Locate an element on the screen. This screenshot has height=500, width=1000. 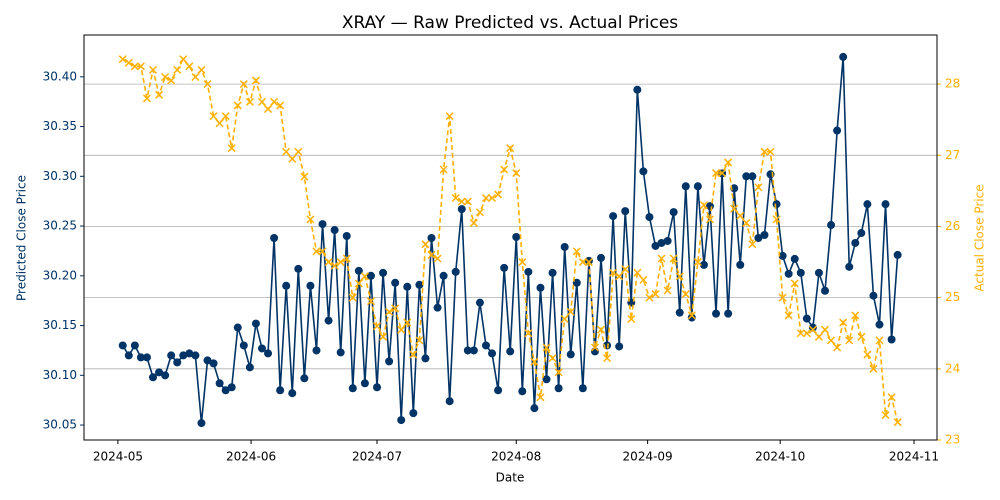
x-tick-label: 2024-06 is located at coordinates (251, 457).